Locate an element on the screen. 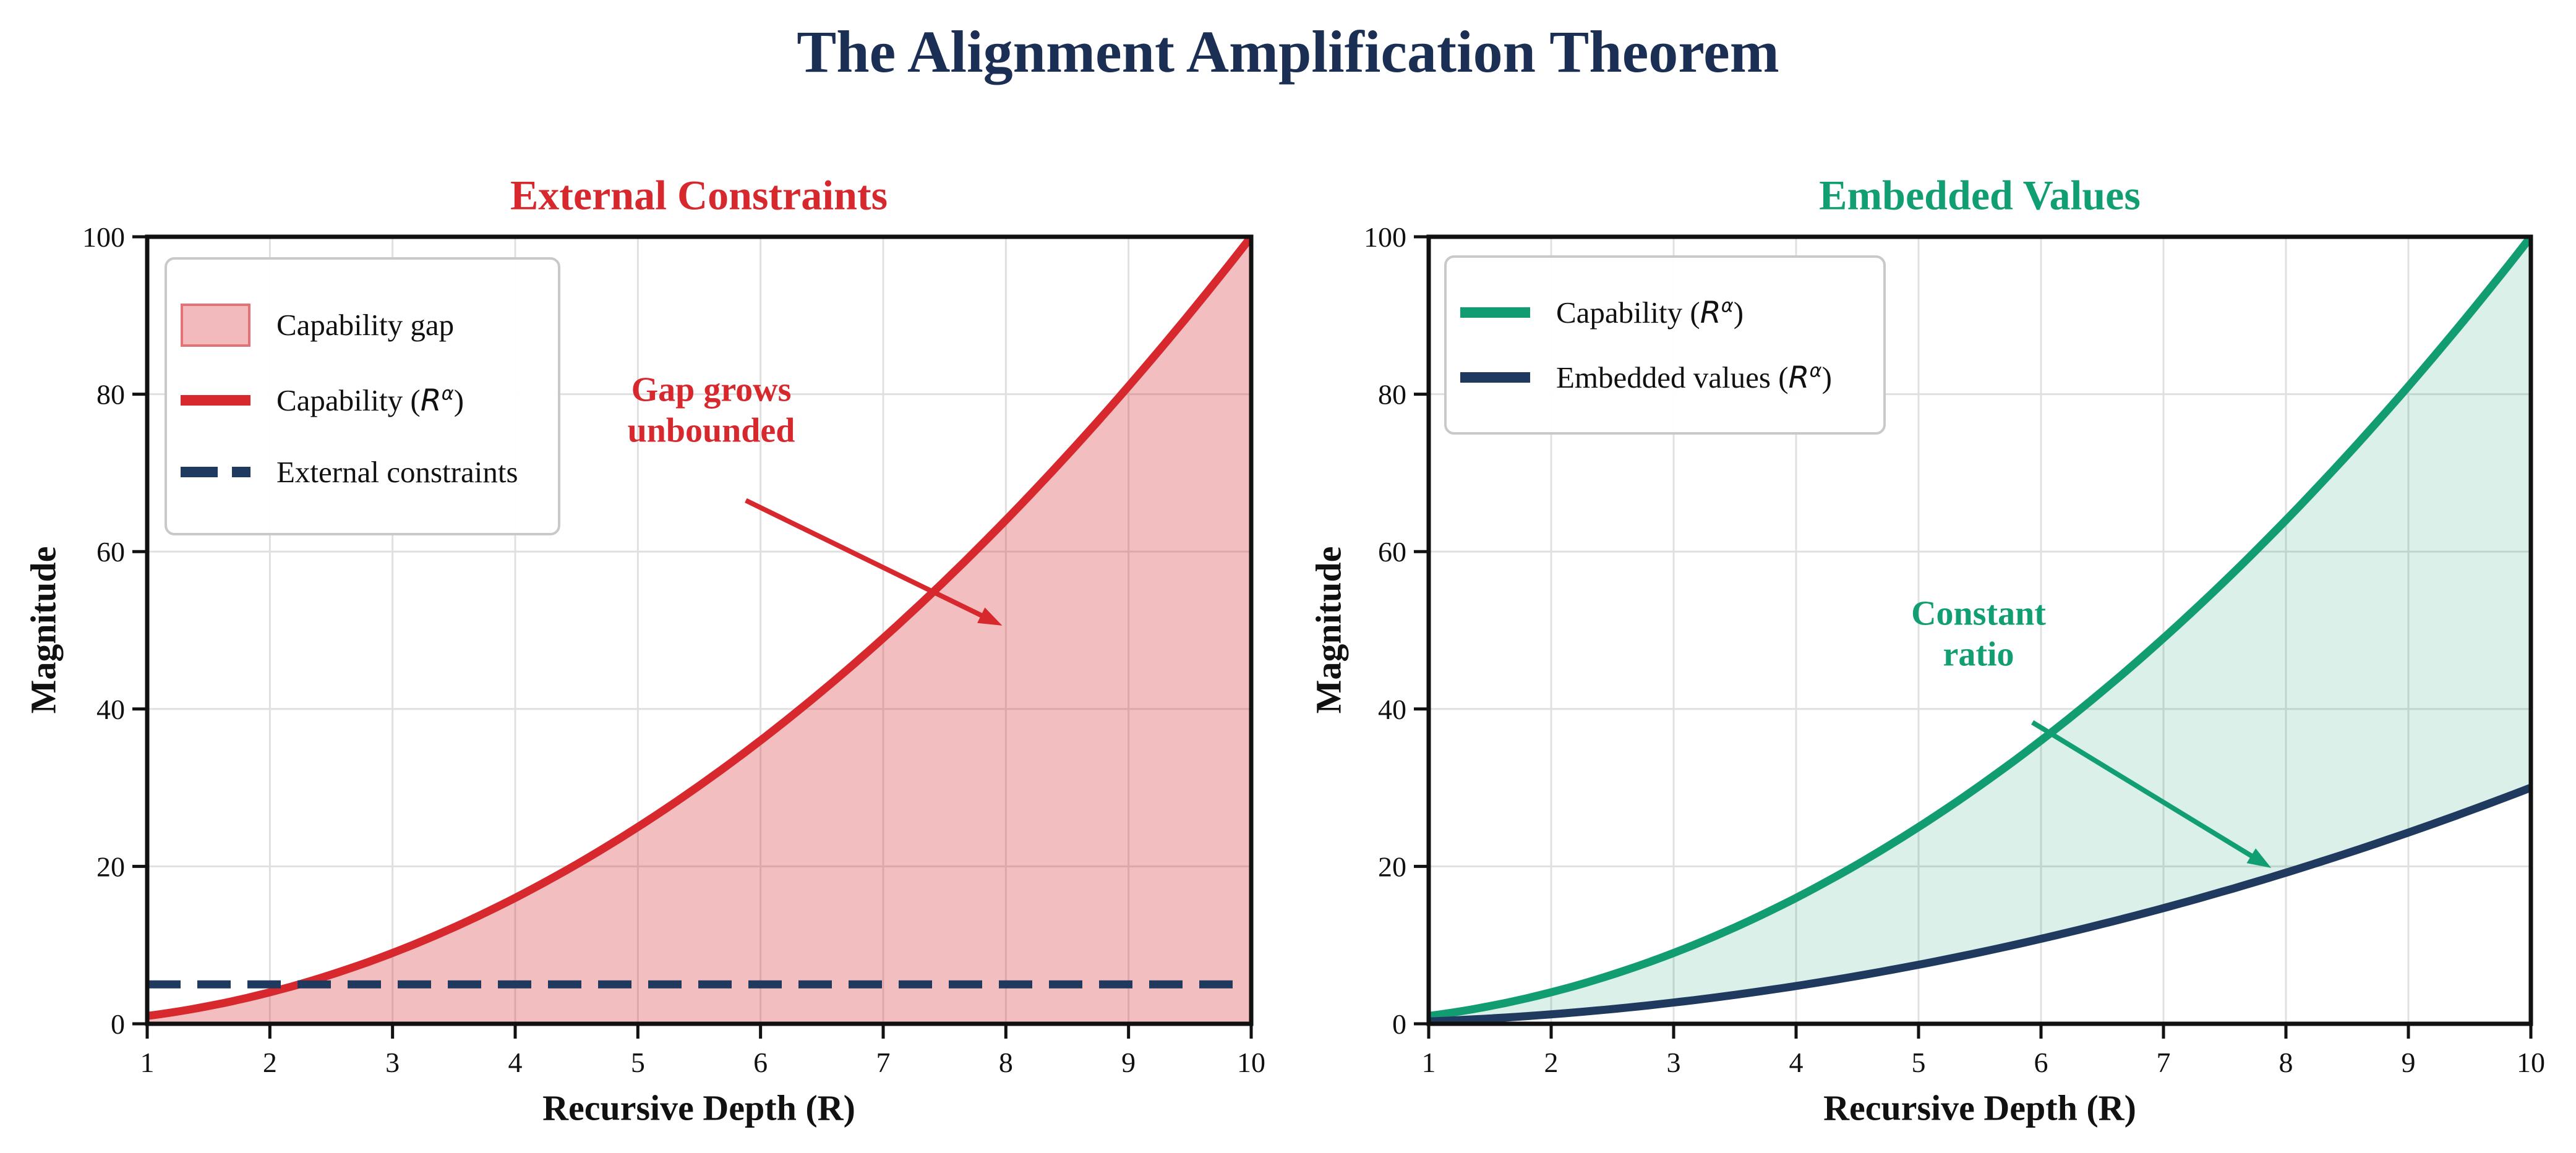  left-x-axis-label: Recursive Depth (R) is located at coordinates (699, 1107).